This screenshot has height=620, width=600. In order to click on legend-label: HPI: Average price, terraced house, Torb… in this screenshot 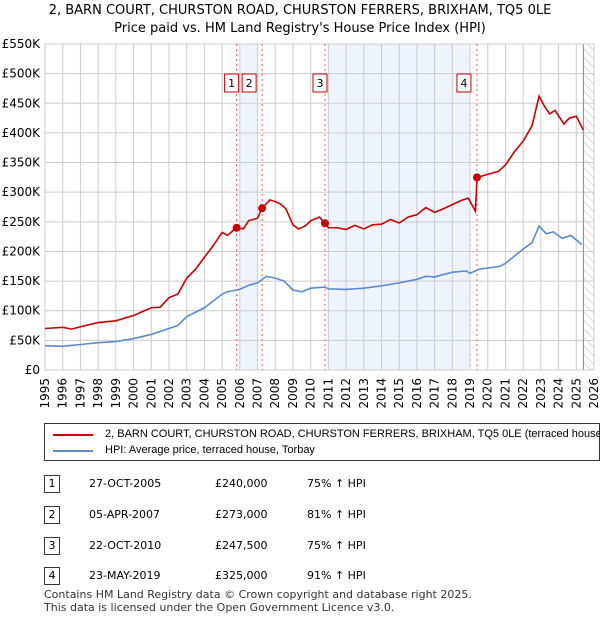, I will do `click(210, 450)`.